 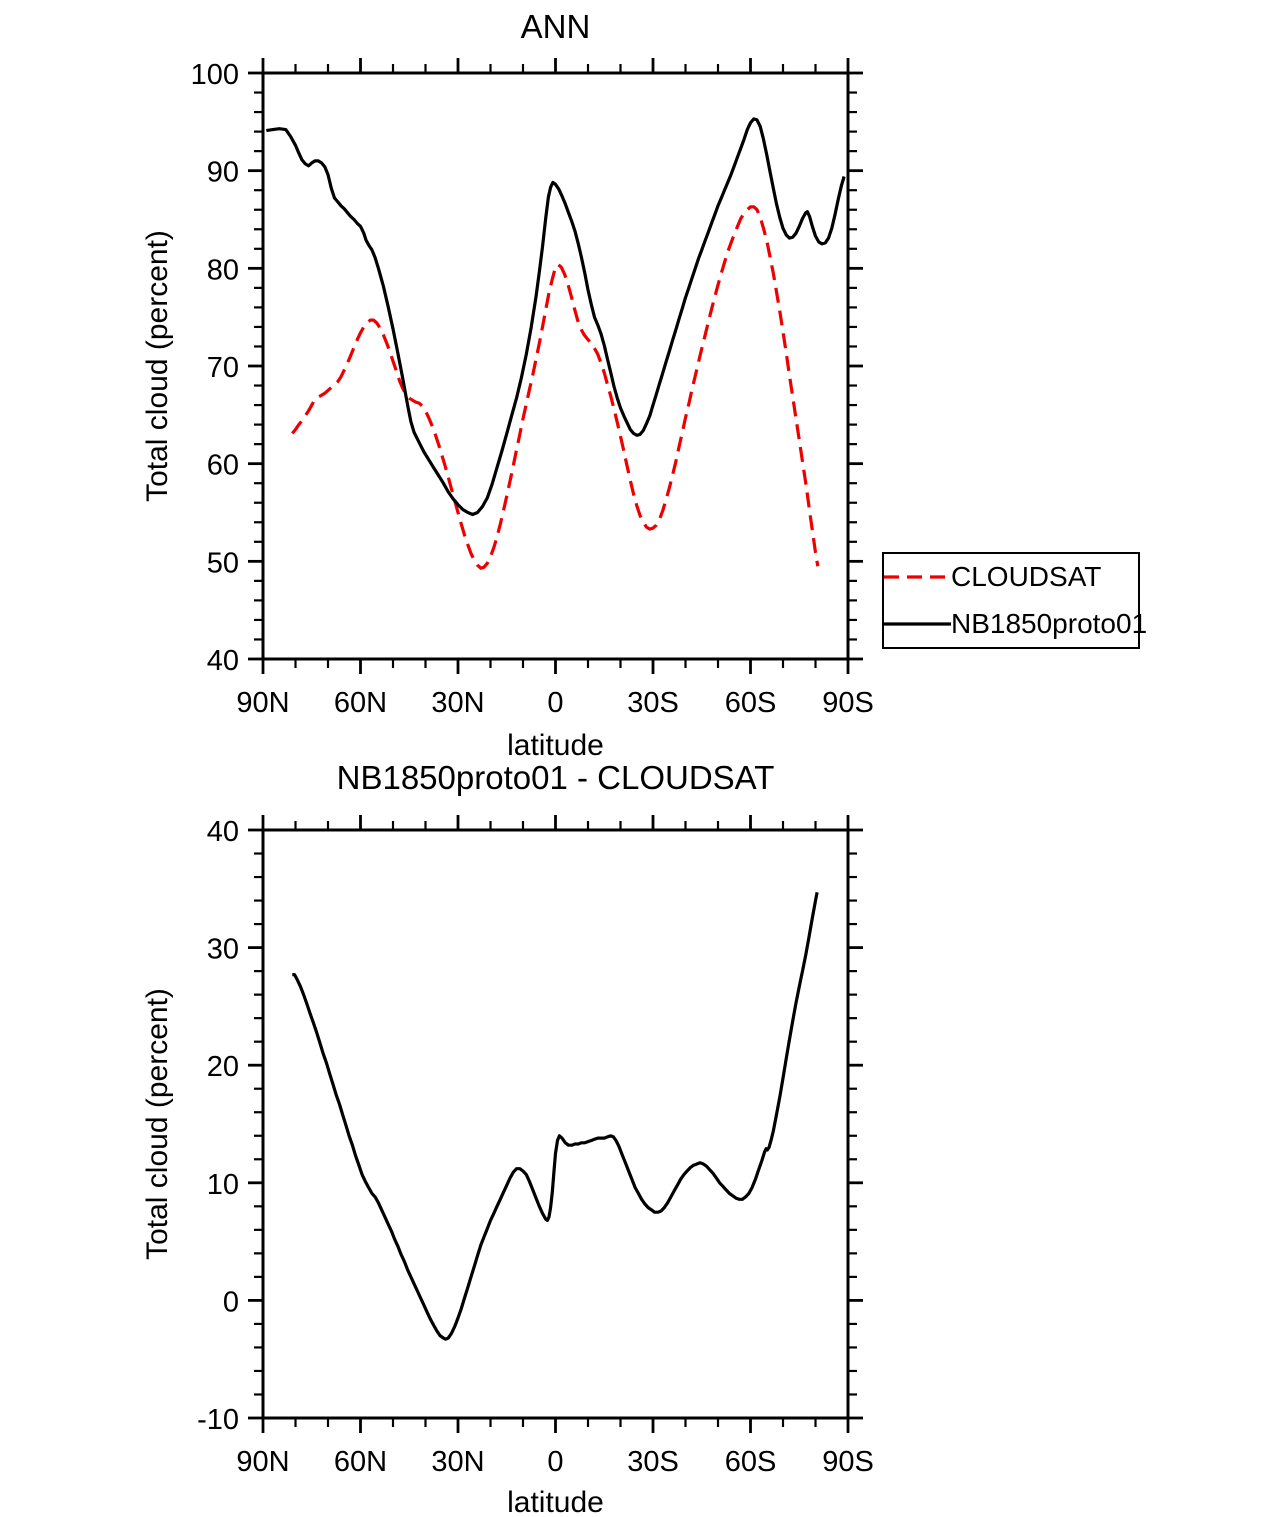 What do you see at coordinates (223, 950) in the screenshot?
I see `y-tick-label: 30` at bounding box center [223, 950].